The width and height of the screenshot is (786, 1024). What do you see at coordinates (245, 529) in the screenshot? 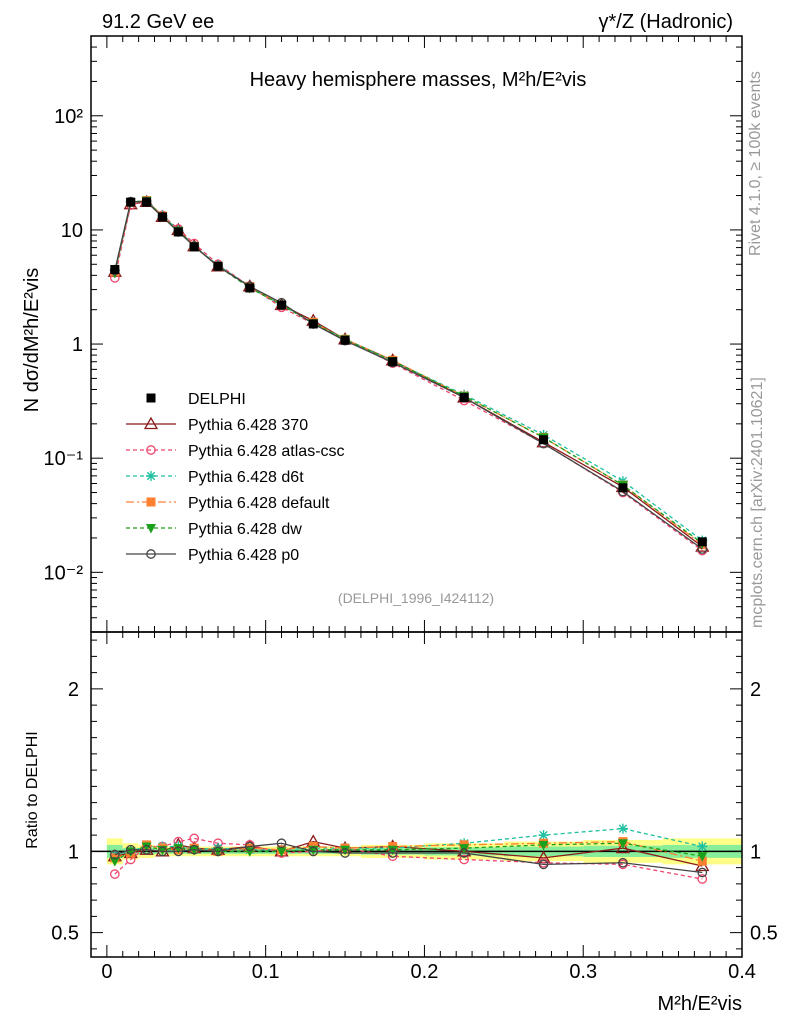
I see `legend-label: Pythia 6.428 dw` at bounding box center [245, 529].